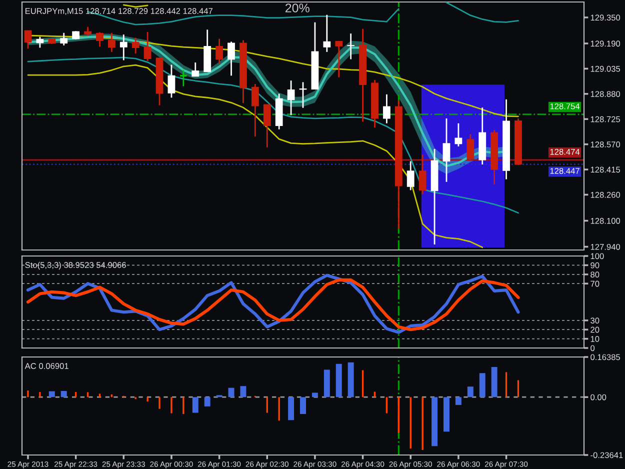 The height and width of the screenshot is (469, 625). What do you see at coordinates (46, 366) in the screenshot?
I see `text: AC 0.06901` at bounding box center [46, 366].